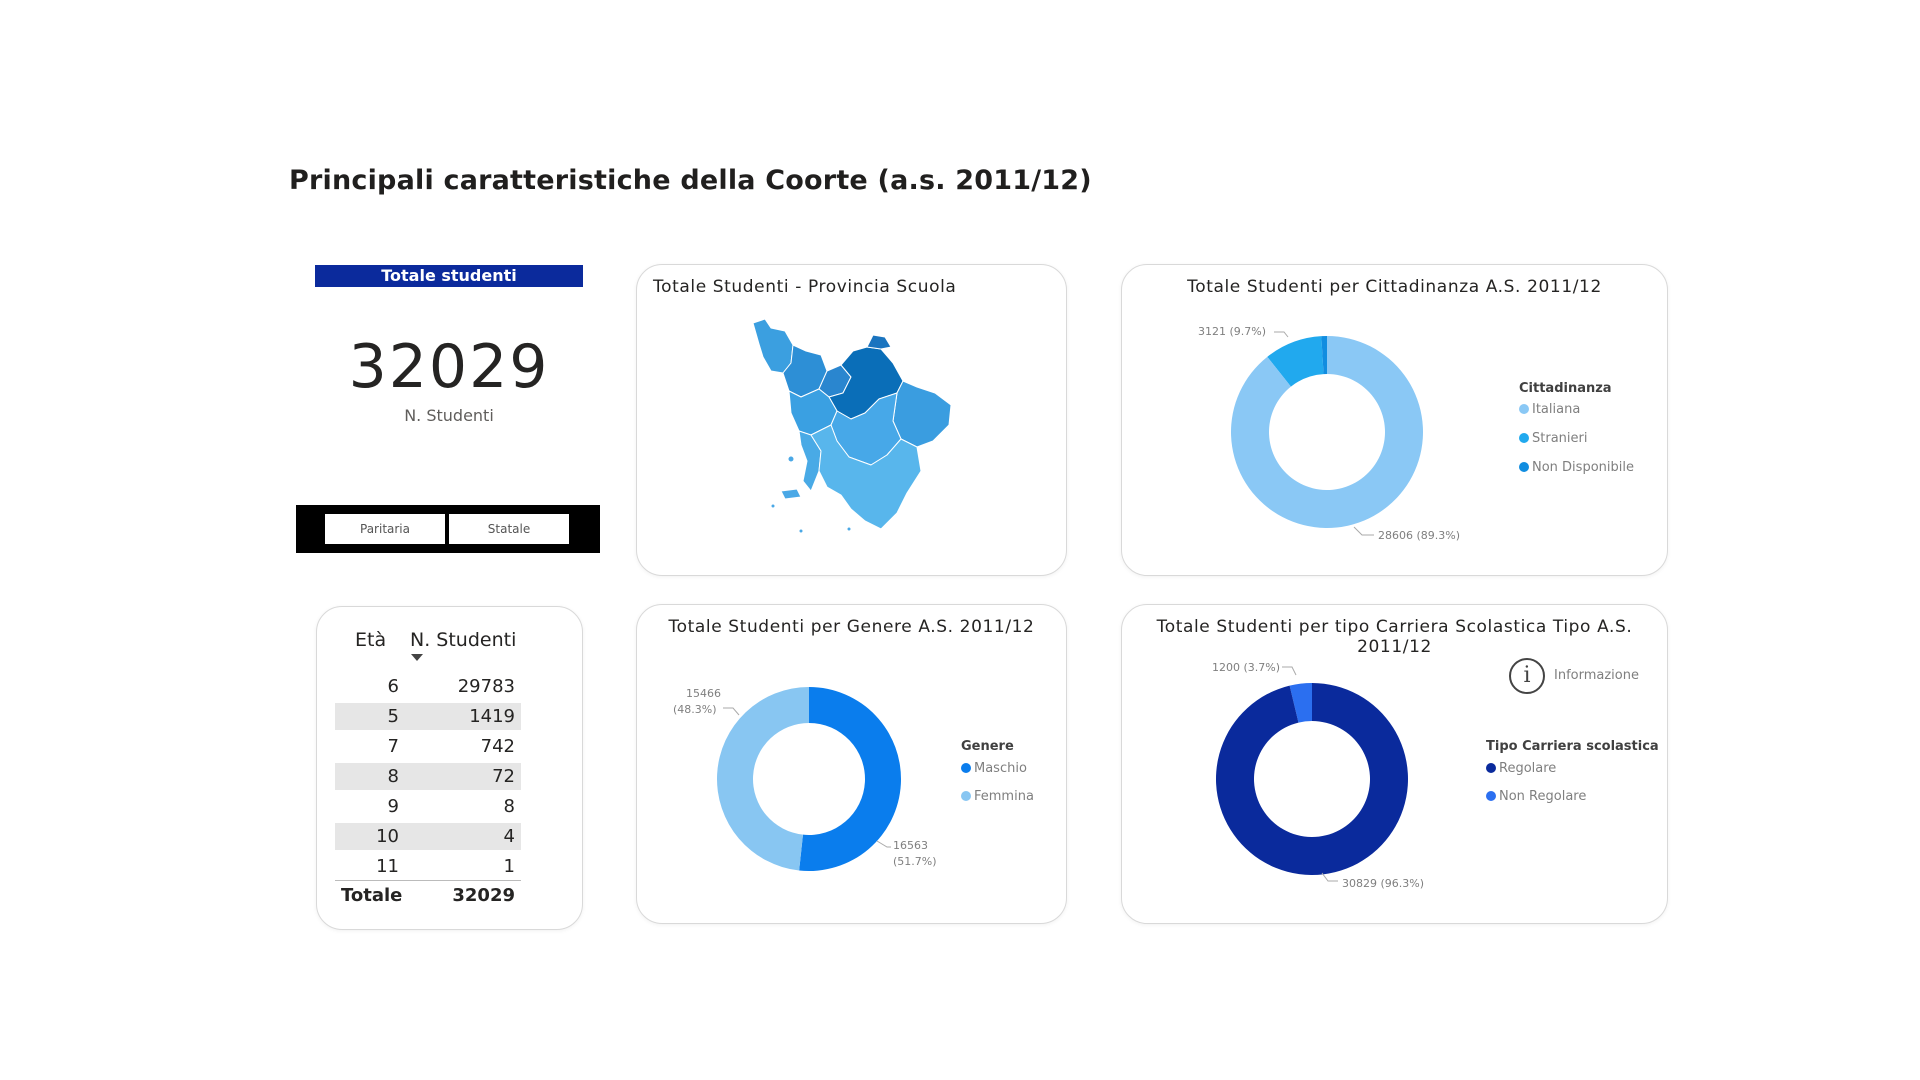  Describe the element at coordinates (1521, 768) in the screenshot. I see `legend-item-regolare: Regolare` at that location.